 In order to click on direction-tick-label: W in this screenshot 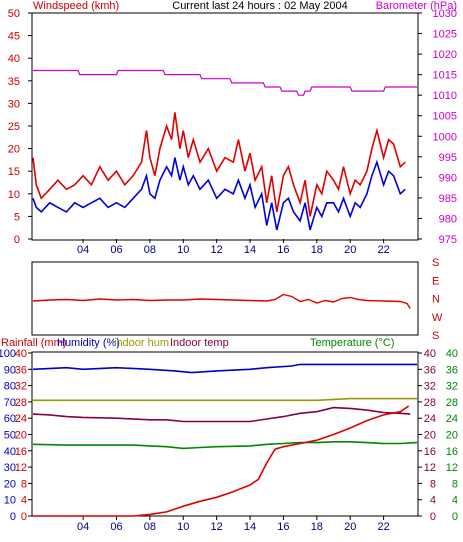, I will do `click(437, 318)`.